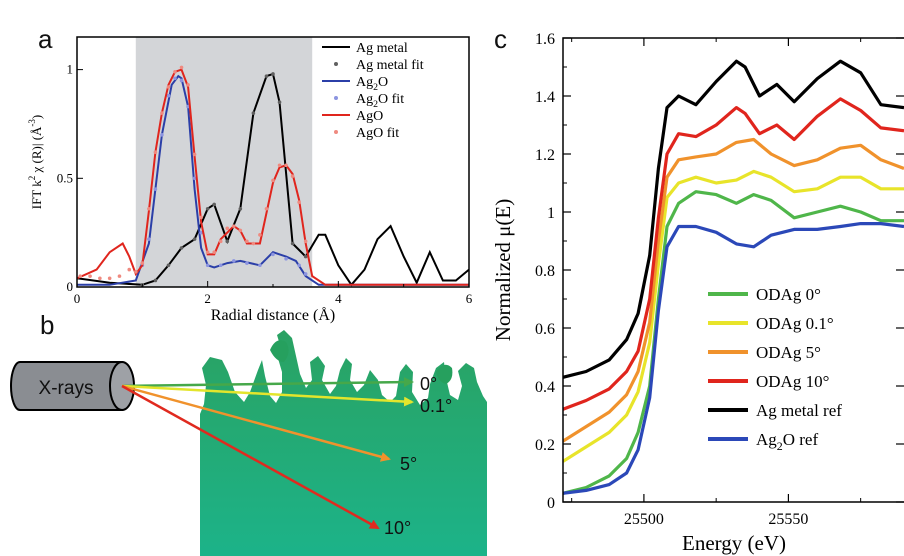 This screenshot has width=904, height=556. What do you see at coordinates (545, 155) in the screenshot?
I see `panel-c-y-tick-label: 1.2` at bounding box center [545, 155].